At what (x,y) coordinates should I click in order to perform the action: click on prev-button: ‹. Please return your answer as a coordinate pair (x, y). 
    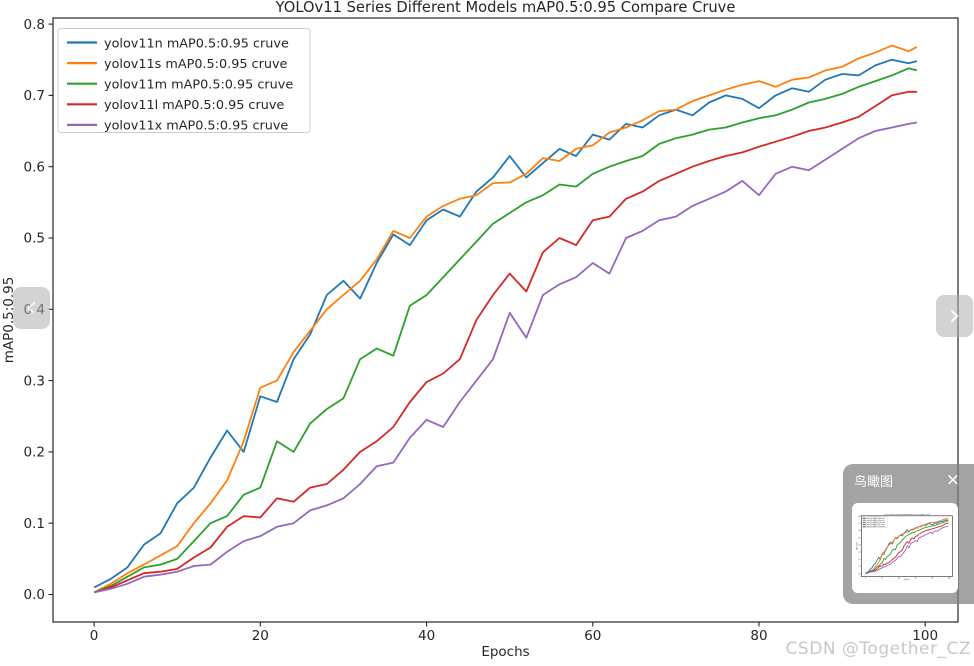
    Looking at the image, I should click on (31, 308).